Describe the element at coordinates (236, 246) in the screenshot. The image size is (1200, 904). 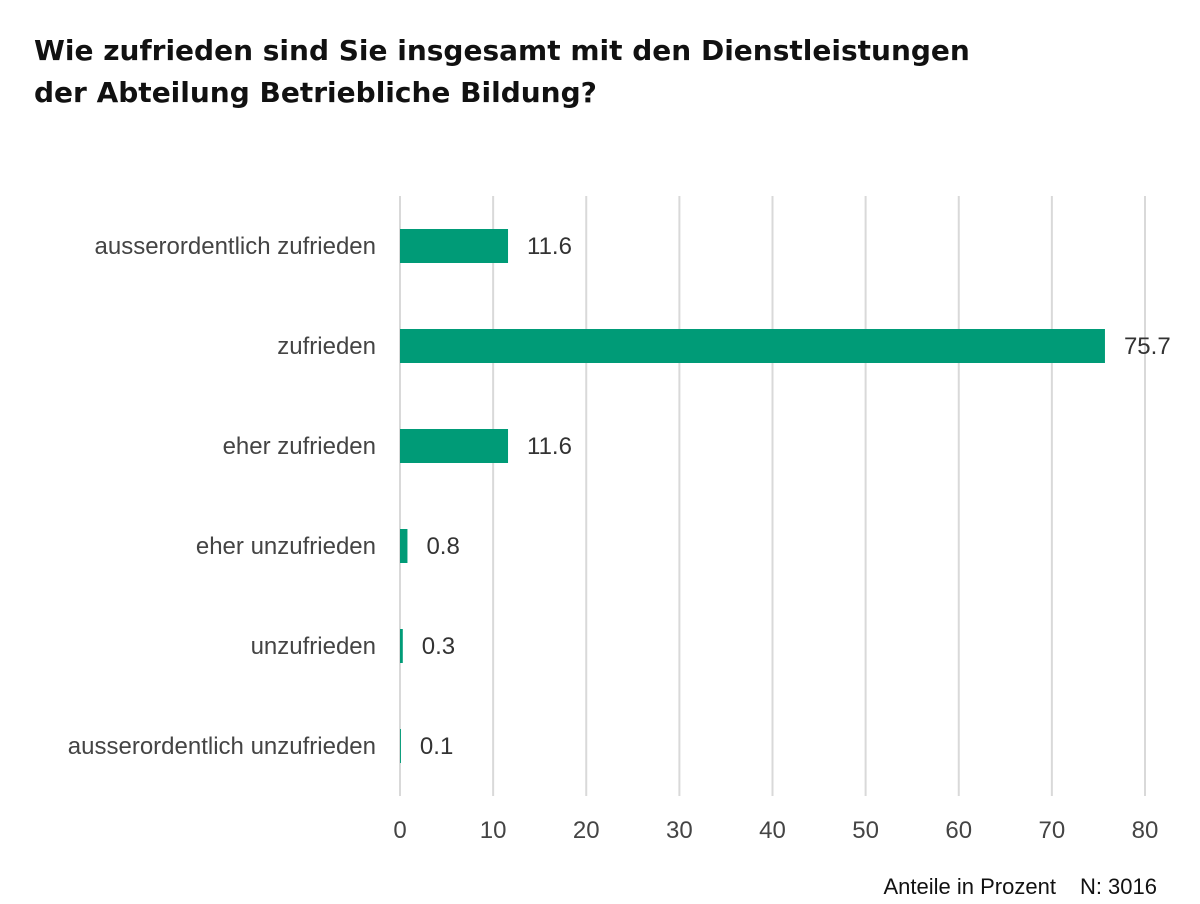
I see `category-label: ausserordentlich zufrieden` at that location.